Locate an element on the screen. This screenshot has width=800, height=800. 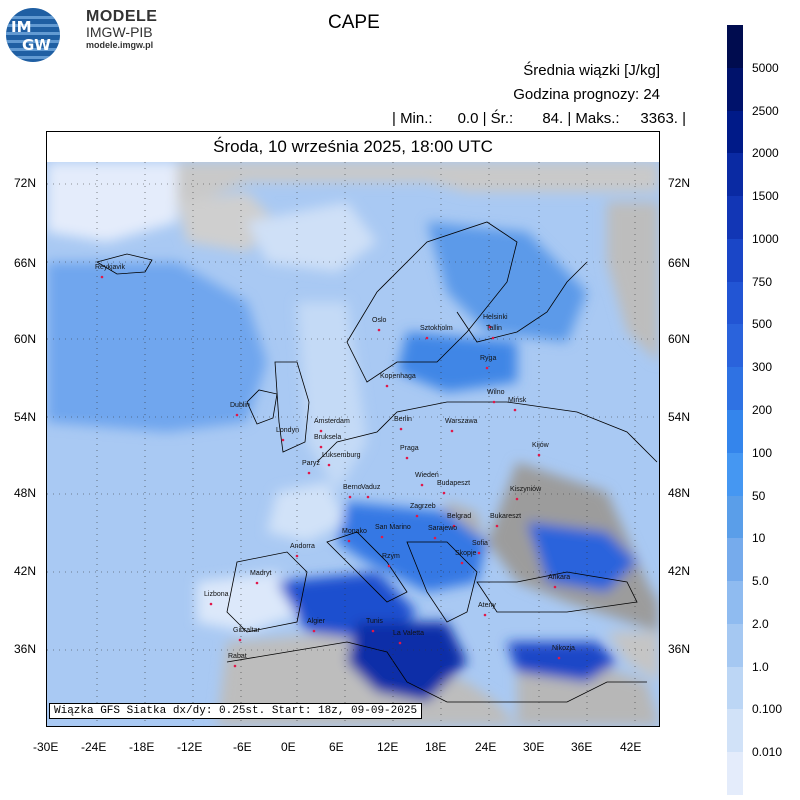
logo-text-bottom: GW is located at coordinates (36, 45).